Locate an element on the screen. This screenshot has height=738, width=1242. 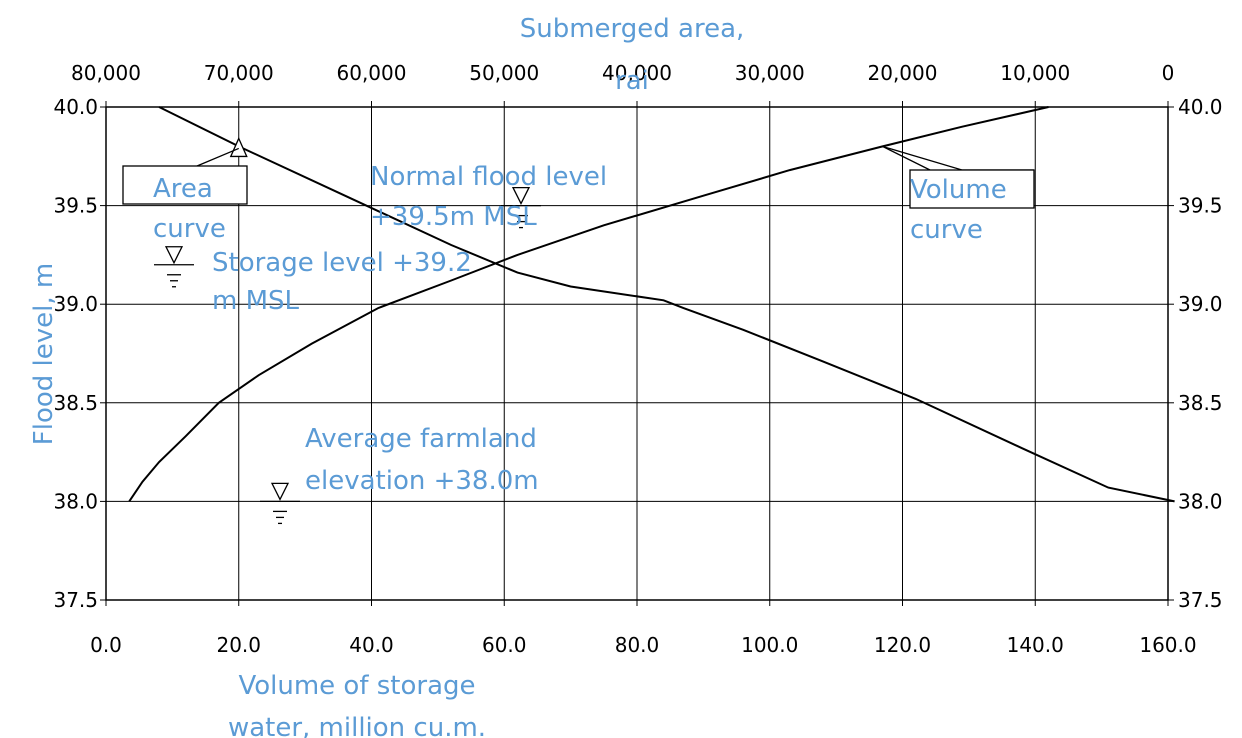
bottom-tick-label: 100.0 is located at coordinates (769, 645).